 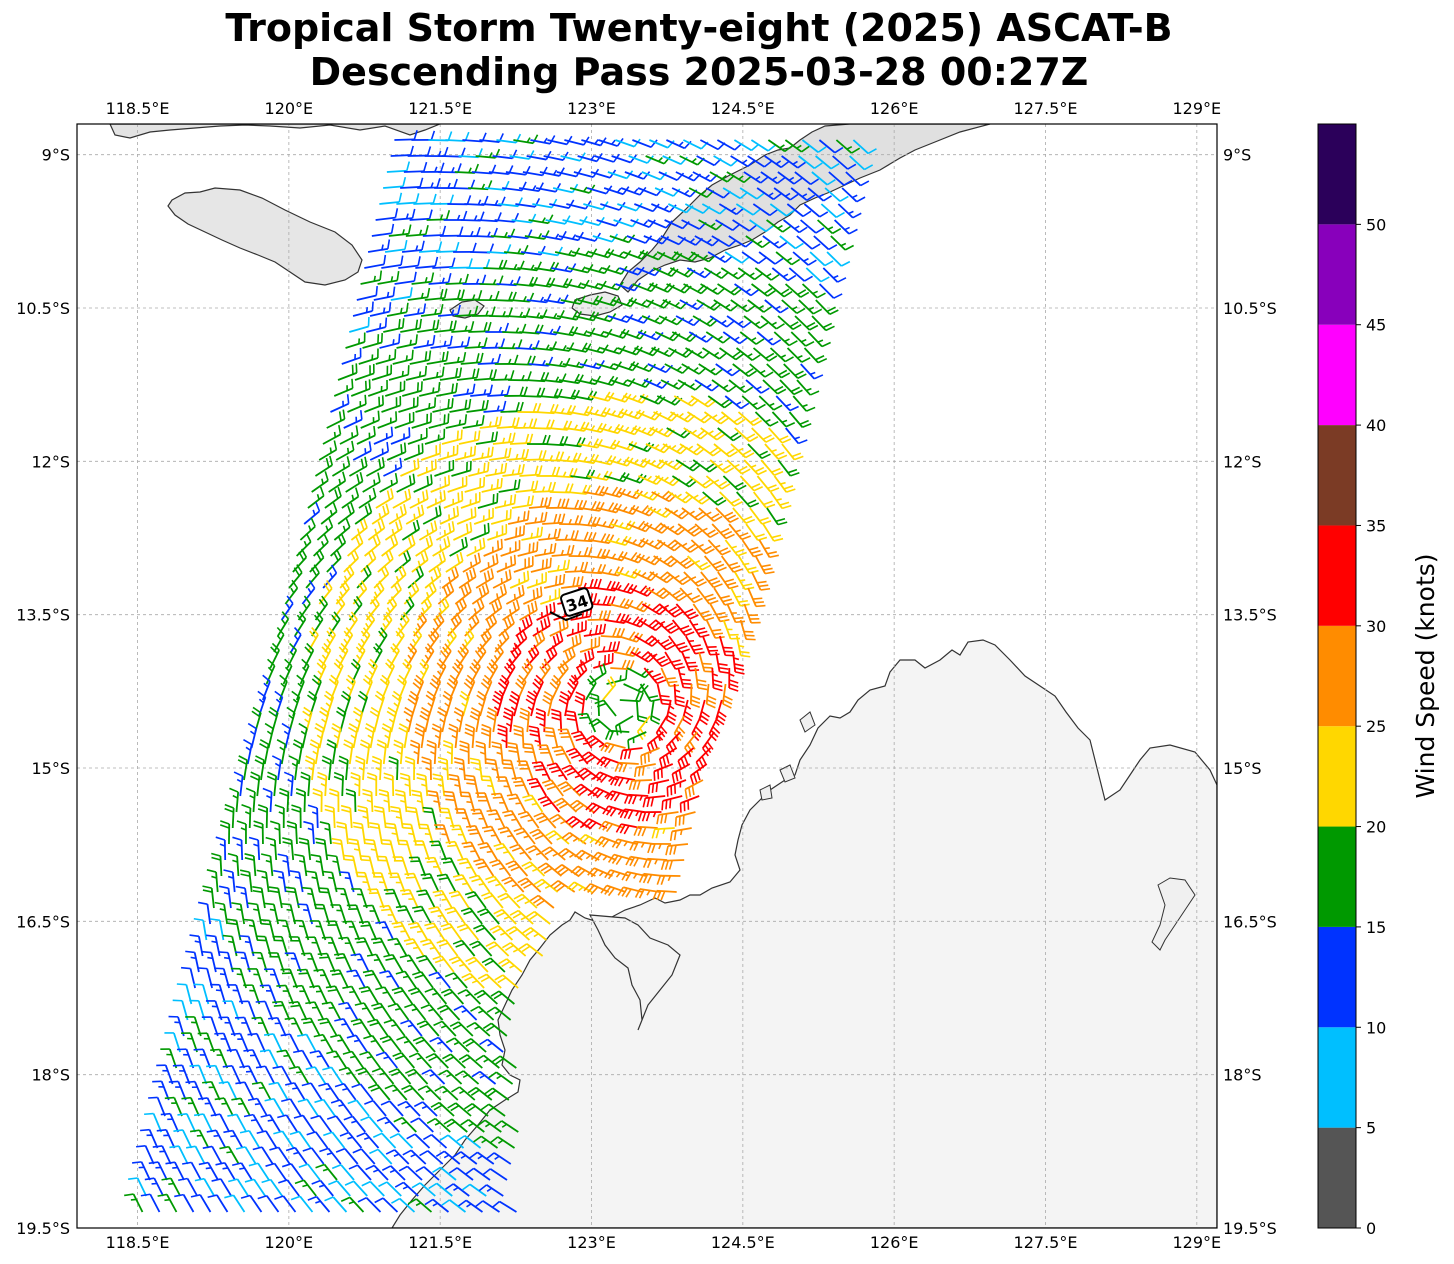 I want to click on lat-tick-label: 18°S, so click(x=1242, y=1075).